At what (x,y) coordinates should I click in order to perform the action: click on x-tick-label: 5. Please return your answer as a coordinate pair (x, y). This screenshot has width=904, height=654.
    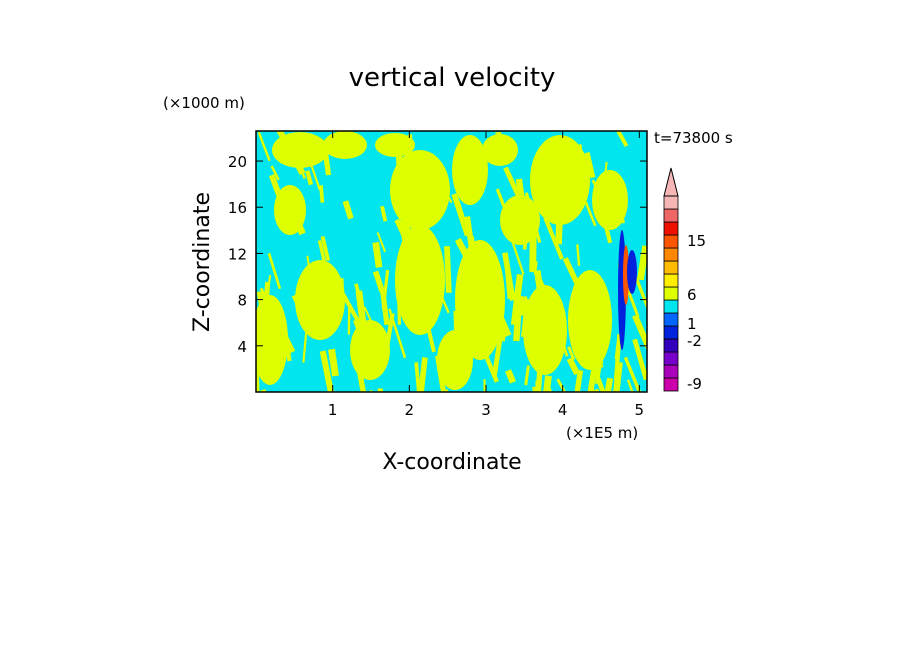
    Looking at the image, I should click on (640, 410).